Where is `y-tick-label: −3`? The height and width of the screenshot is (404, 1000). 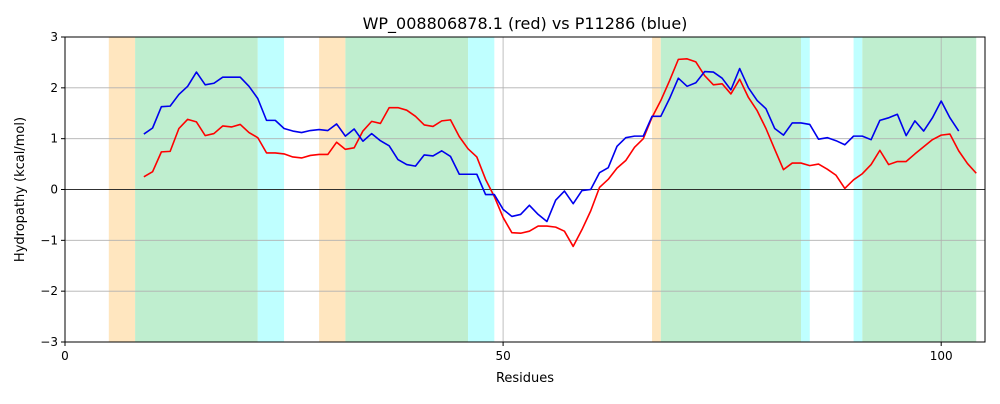
y-tick-label: −3 is located at coordinates (49, 342).